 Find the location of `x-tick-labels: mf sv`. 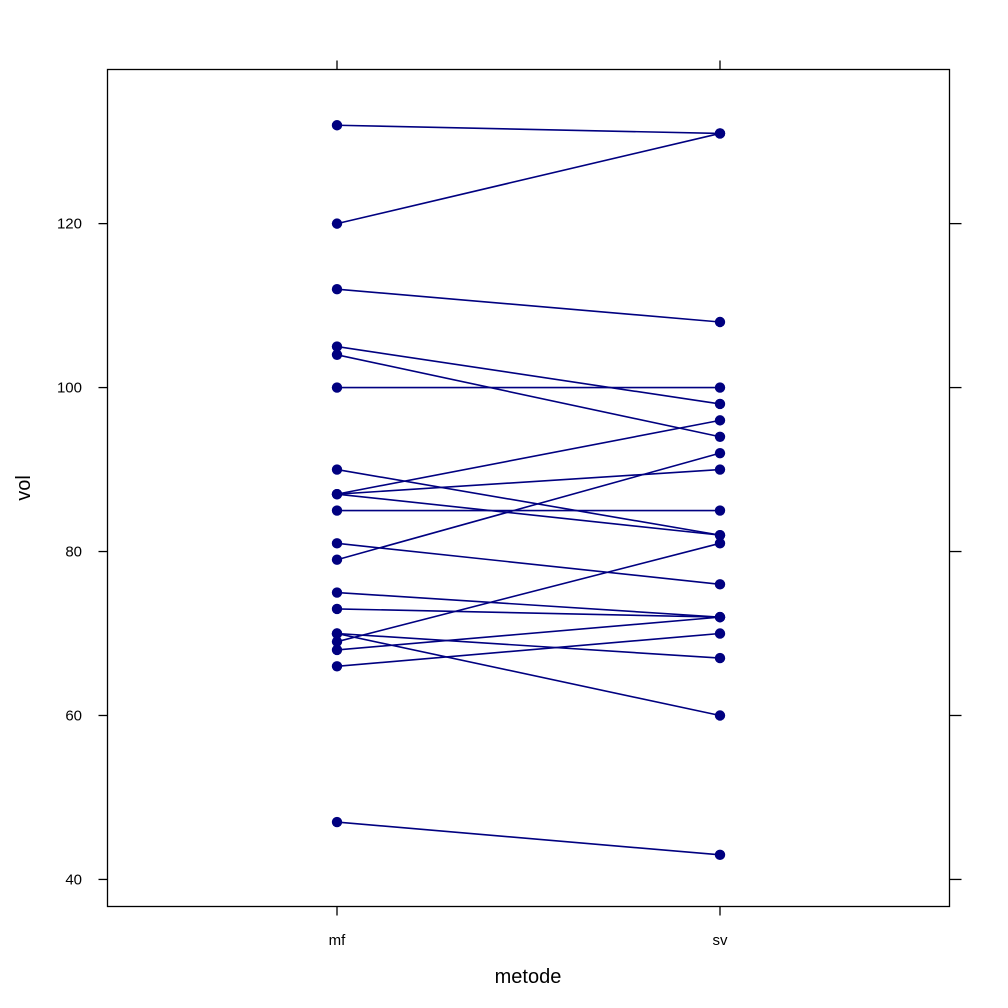

x-tick-labels: mf sv is located at coordinates (528, 940).